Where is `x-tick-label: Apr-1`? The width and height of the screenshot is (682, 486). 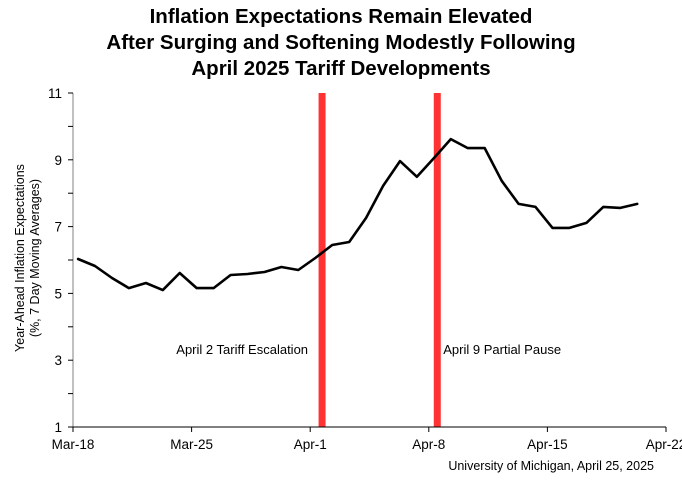 x-tick-label: Apr-1 is located at coordinates (310, 444).